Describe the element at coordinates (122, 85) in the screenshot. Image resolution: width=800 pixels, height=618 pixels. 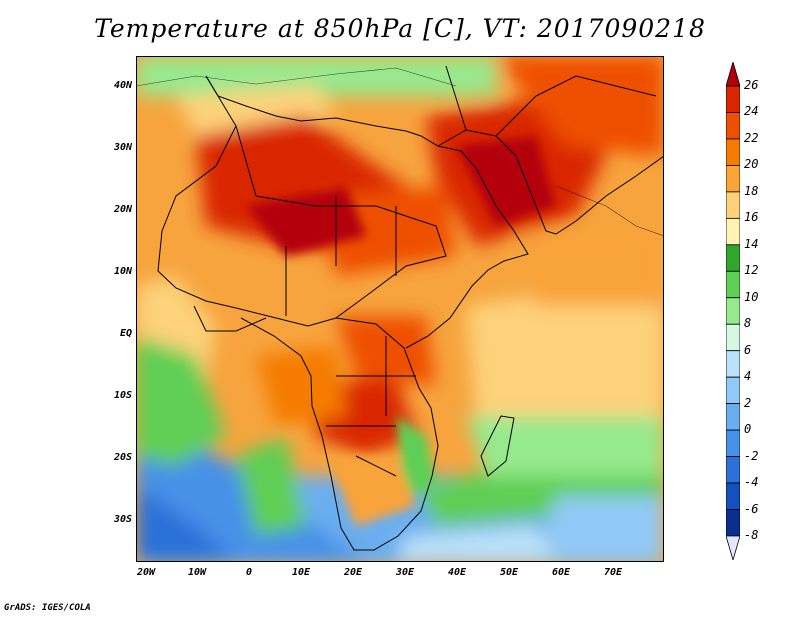
I see `lat-label-40n: 40N` at that location.